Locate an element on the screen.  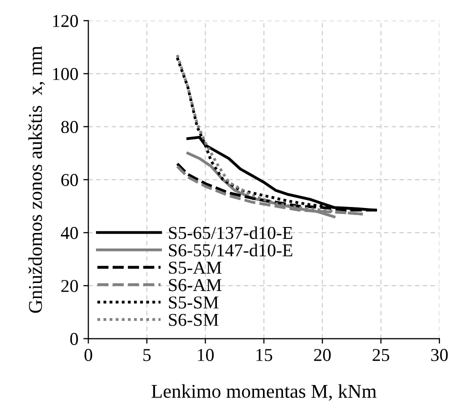
y-tick-label: 80 is located at coordinates (69, 127).